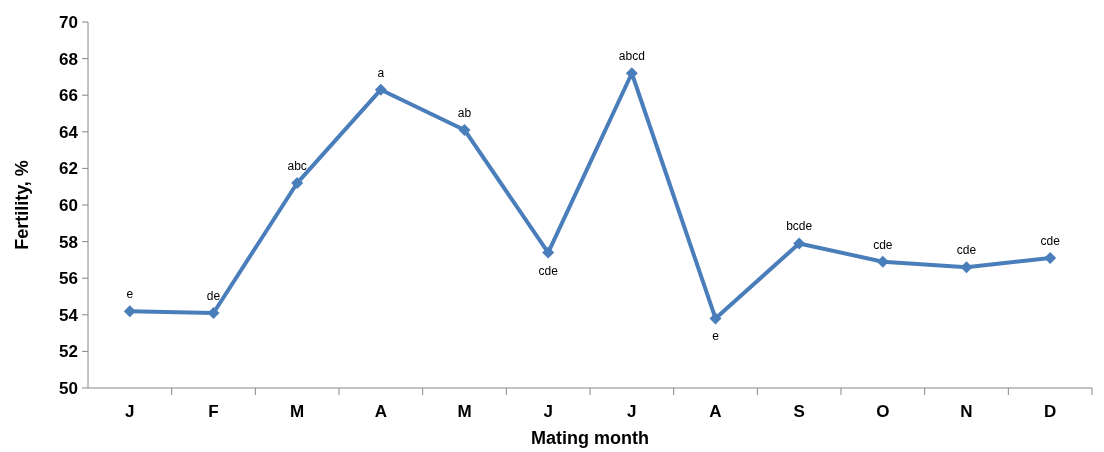 The height and width of the screenshot is (452, 1104). I want to click on y-tick-label: 66, so click(68, 96).